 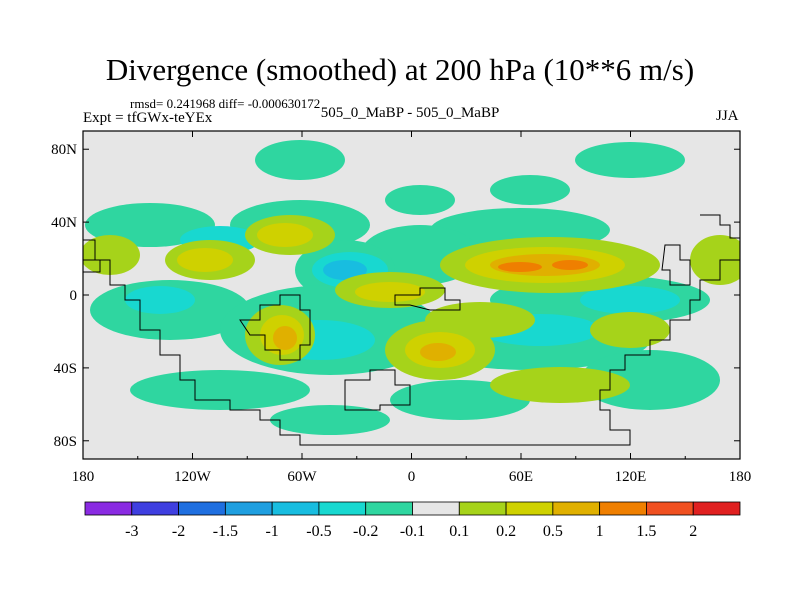 I want to click on x-tick-label: 0, so click(x=412, y=477).